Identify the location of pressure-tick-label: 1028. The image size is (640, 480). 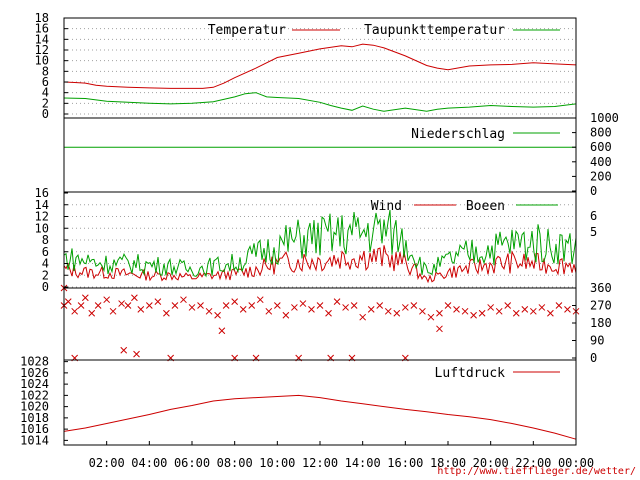
(34, 362).